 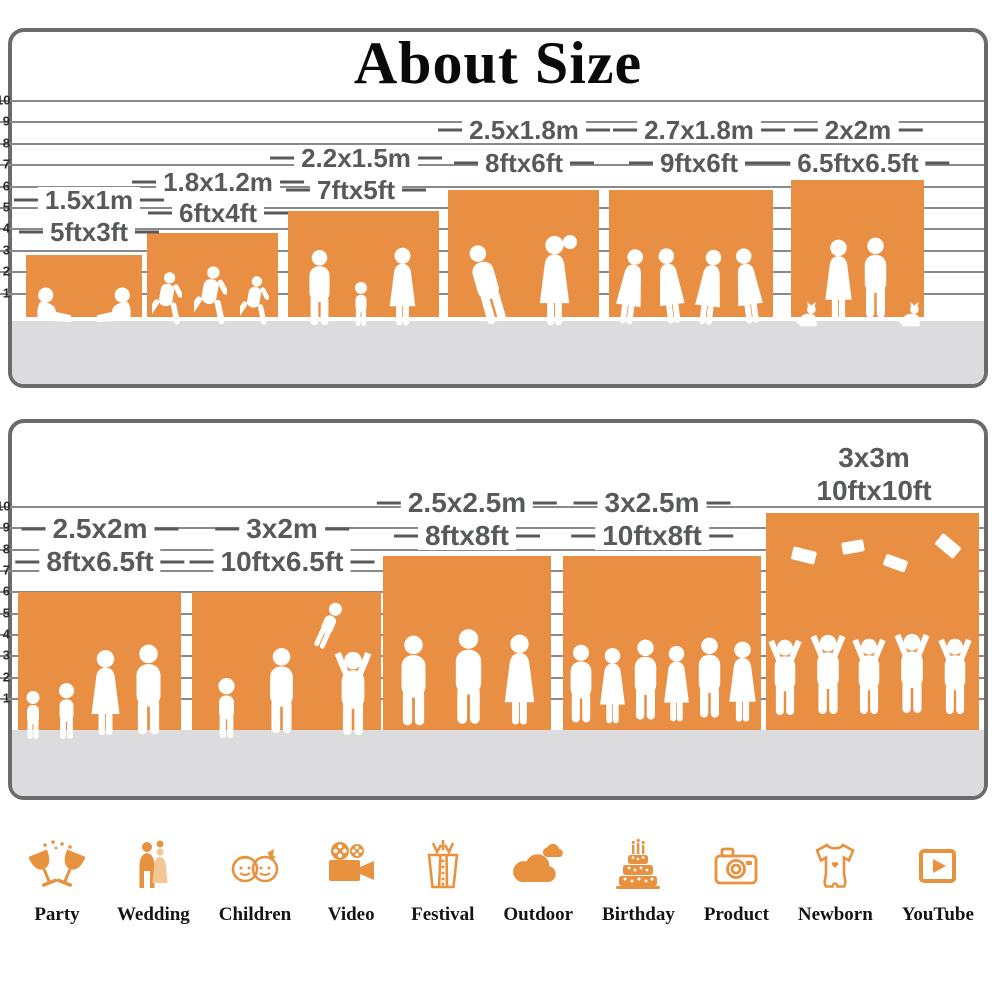 What do you see at coordinates (351, 882) in the screenshot?
I see `category-video: Video` at bounding box center [351, 882].